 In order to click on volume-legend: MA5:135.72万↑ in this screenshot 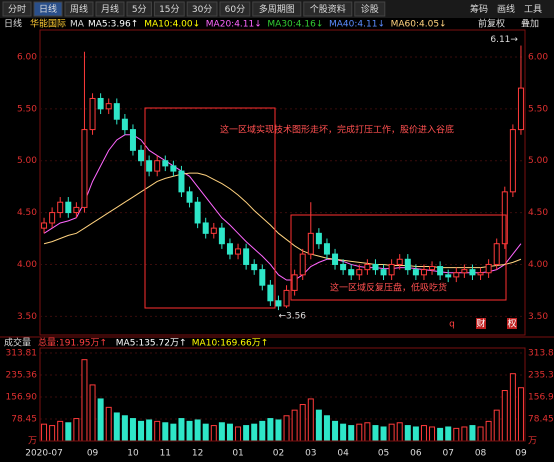, I will do `click(151, 344)`.